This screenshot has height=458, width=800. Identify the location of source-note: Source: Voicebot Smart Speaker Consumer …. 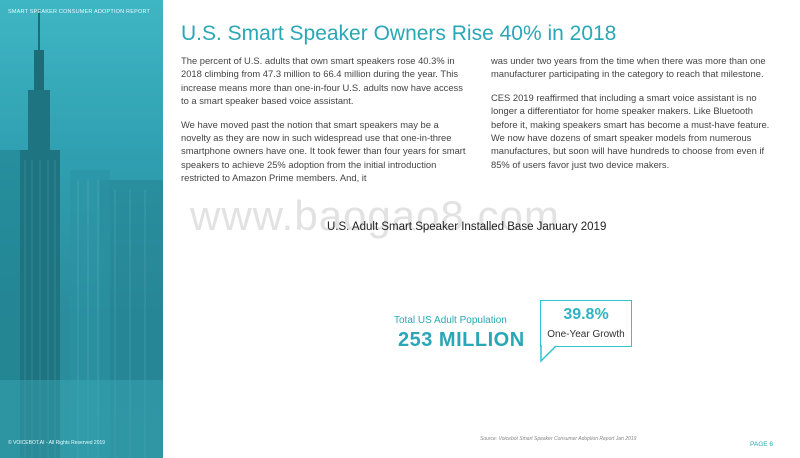
(558, 439).